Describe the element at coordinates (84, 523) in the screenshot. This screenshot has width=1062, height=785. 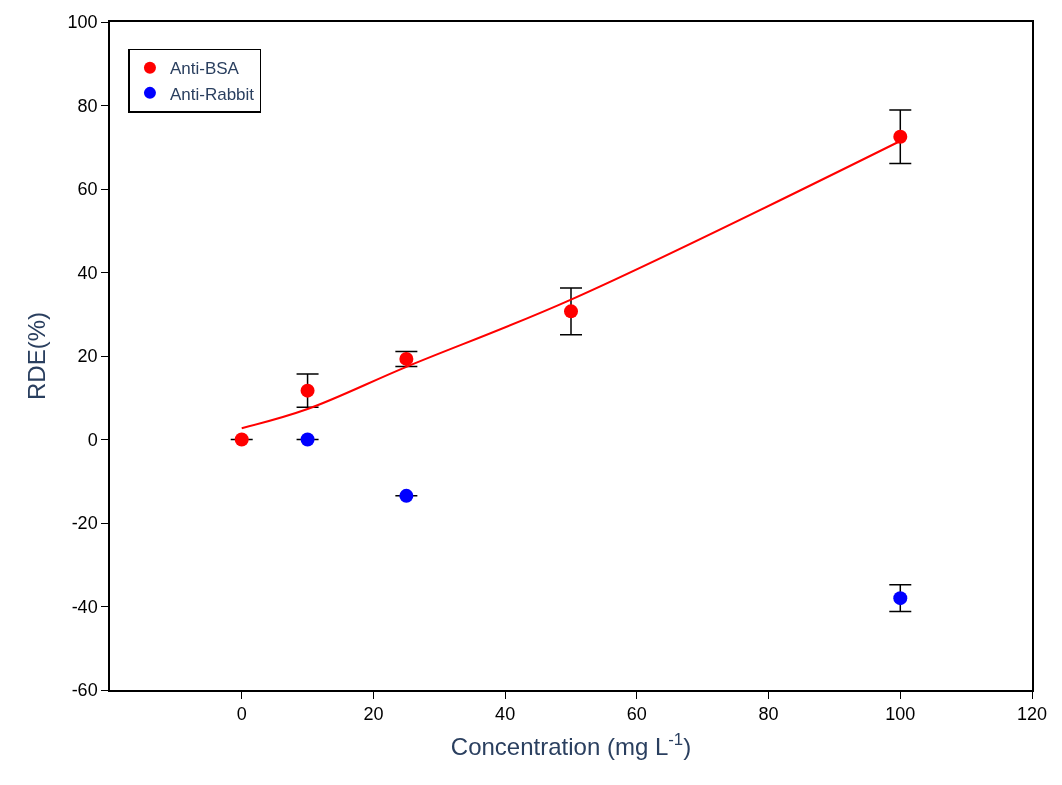
I see `y-tick-label: -20` at that location.